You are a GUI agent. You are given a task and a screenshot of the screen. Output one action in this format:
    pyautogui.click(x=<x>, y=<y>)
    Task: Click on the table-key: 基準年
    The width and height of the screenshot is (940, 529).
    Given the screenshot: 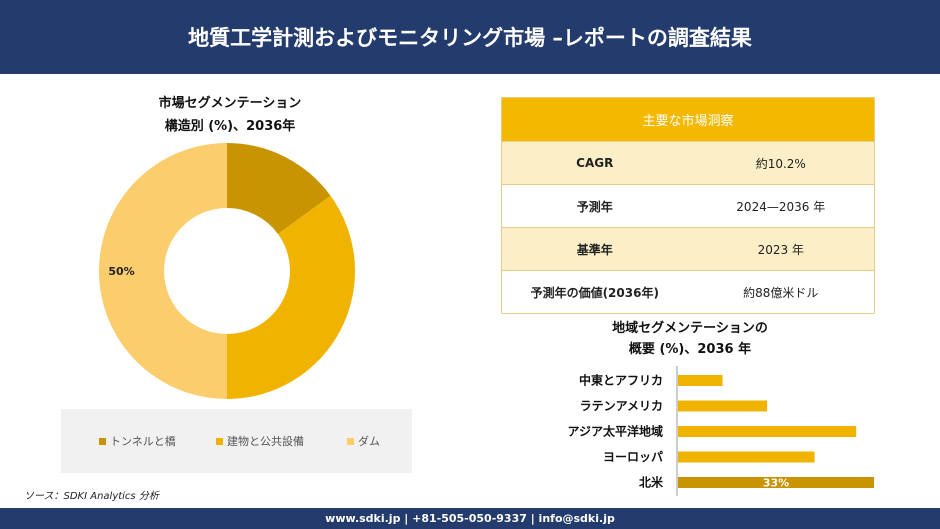 What is the action you would take?
    pyautogui.click(x=594, y=249)
    